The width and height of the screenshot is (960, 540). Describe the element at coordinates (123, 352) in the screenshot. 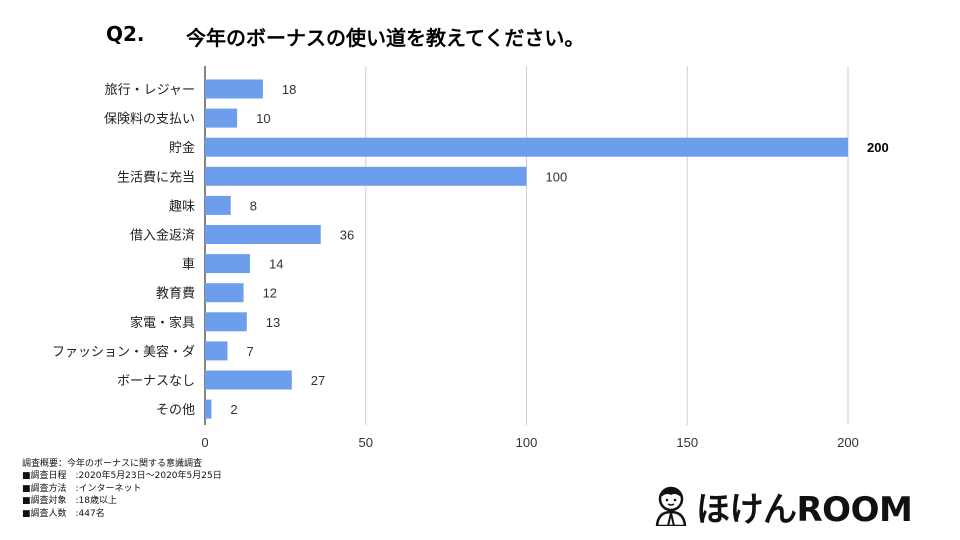

I see `category-label: ファッション・美容・ダ` at that location.